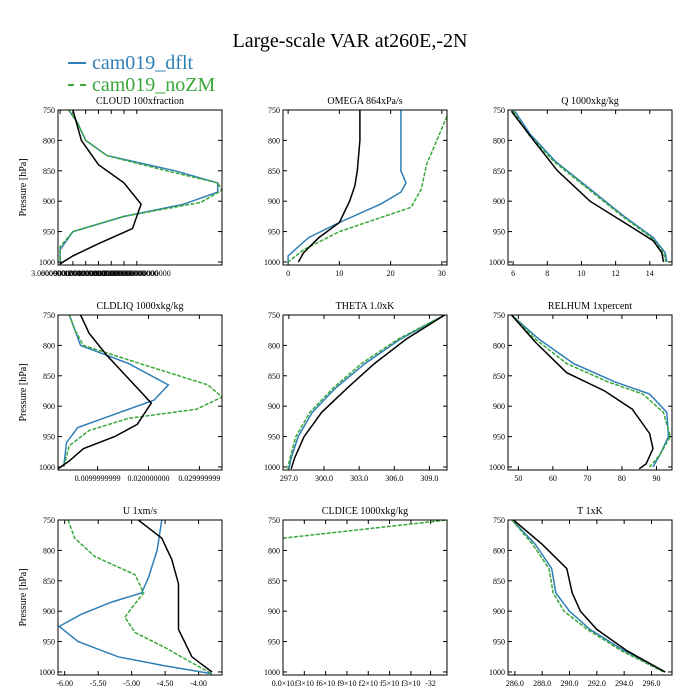 This screenshot has height=700, width=700. I want to click on x-tick-label: 90, so click(656, 478).